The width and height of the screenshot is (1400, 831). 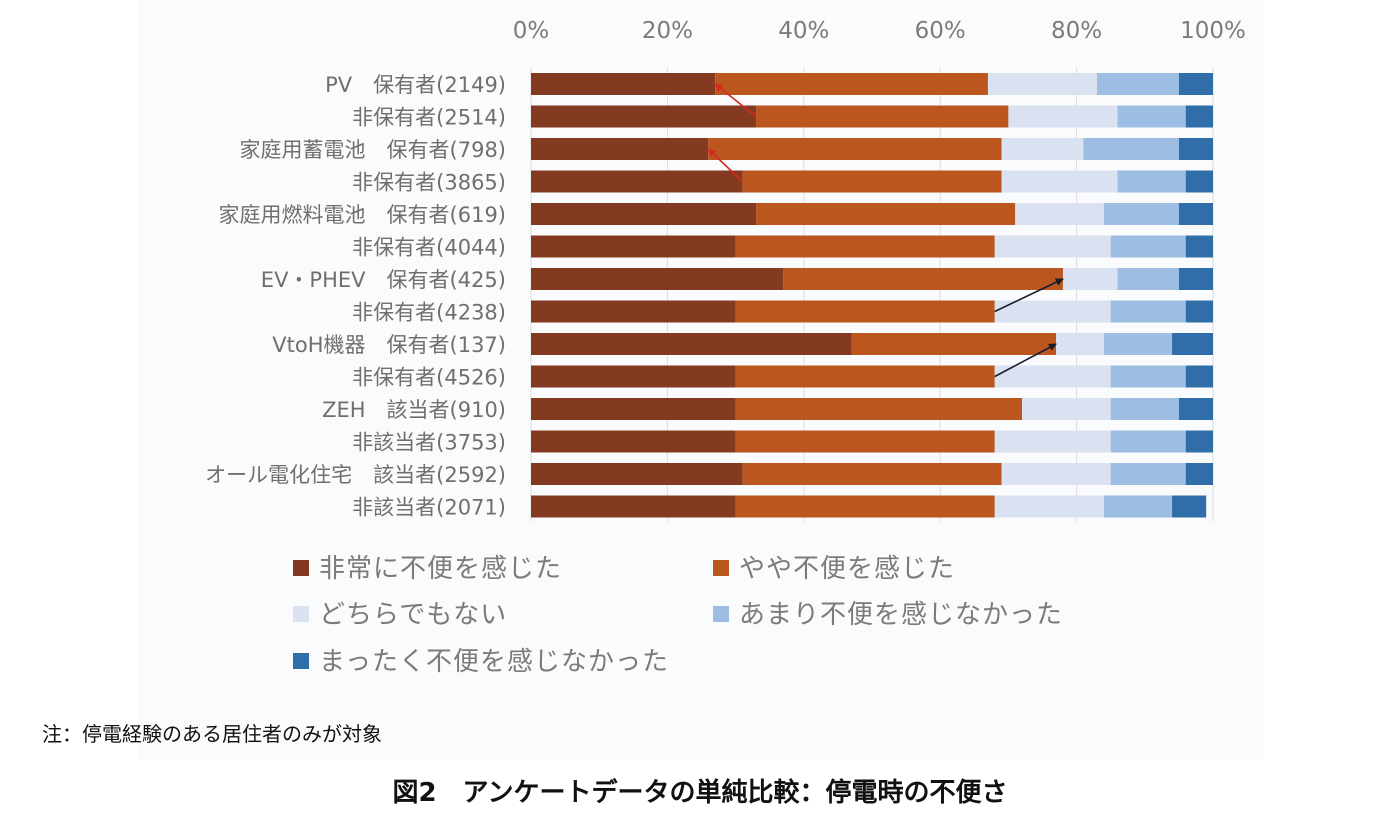 What do you see at coordinates (1213, 31) in the screenshot?
I see `x-tick-label: 100%` at bounding box center [1213, 31].